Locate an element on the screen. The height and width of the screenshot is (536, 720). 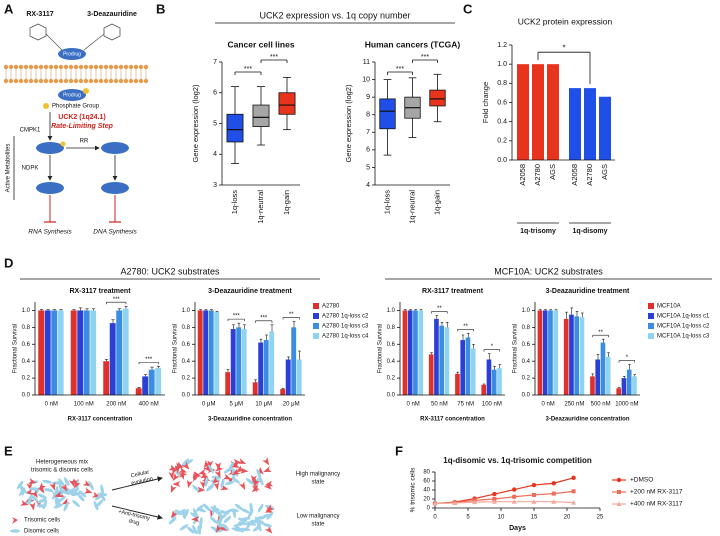
legend-label: A2780 1q-loss c3 is located at coordinates (345, 327).